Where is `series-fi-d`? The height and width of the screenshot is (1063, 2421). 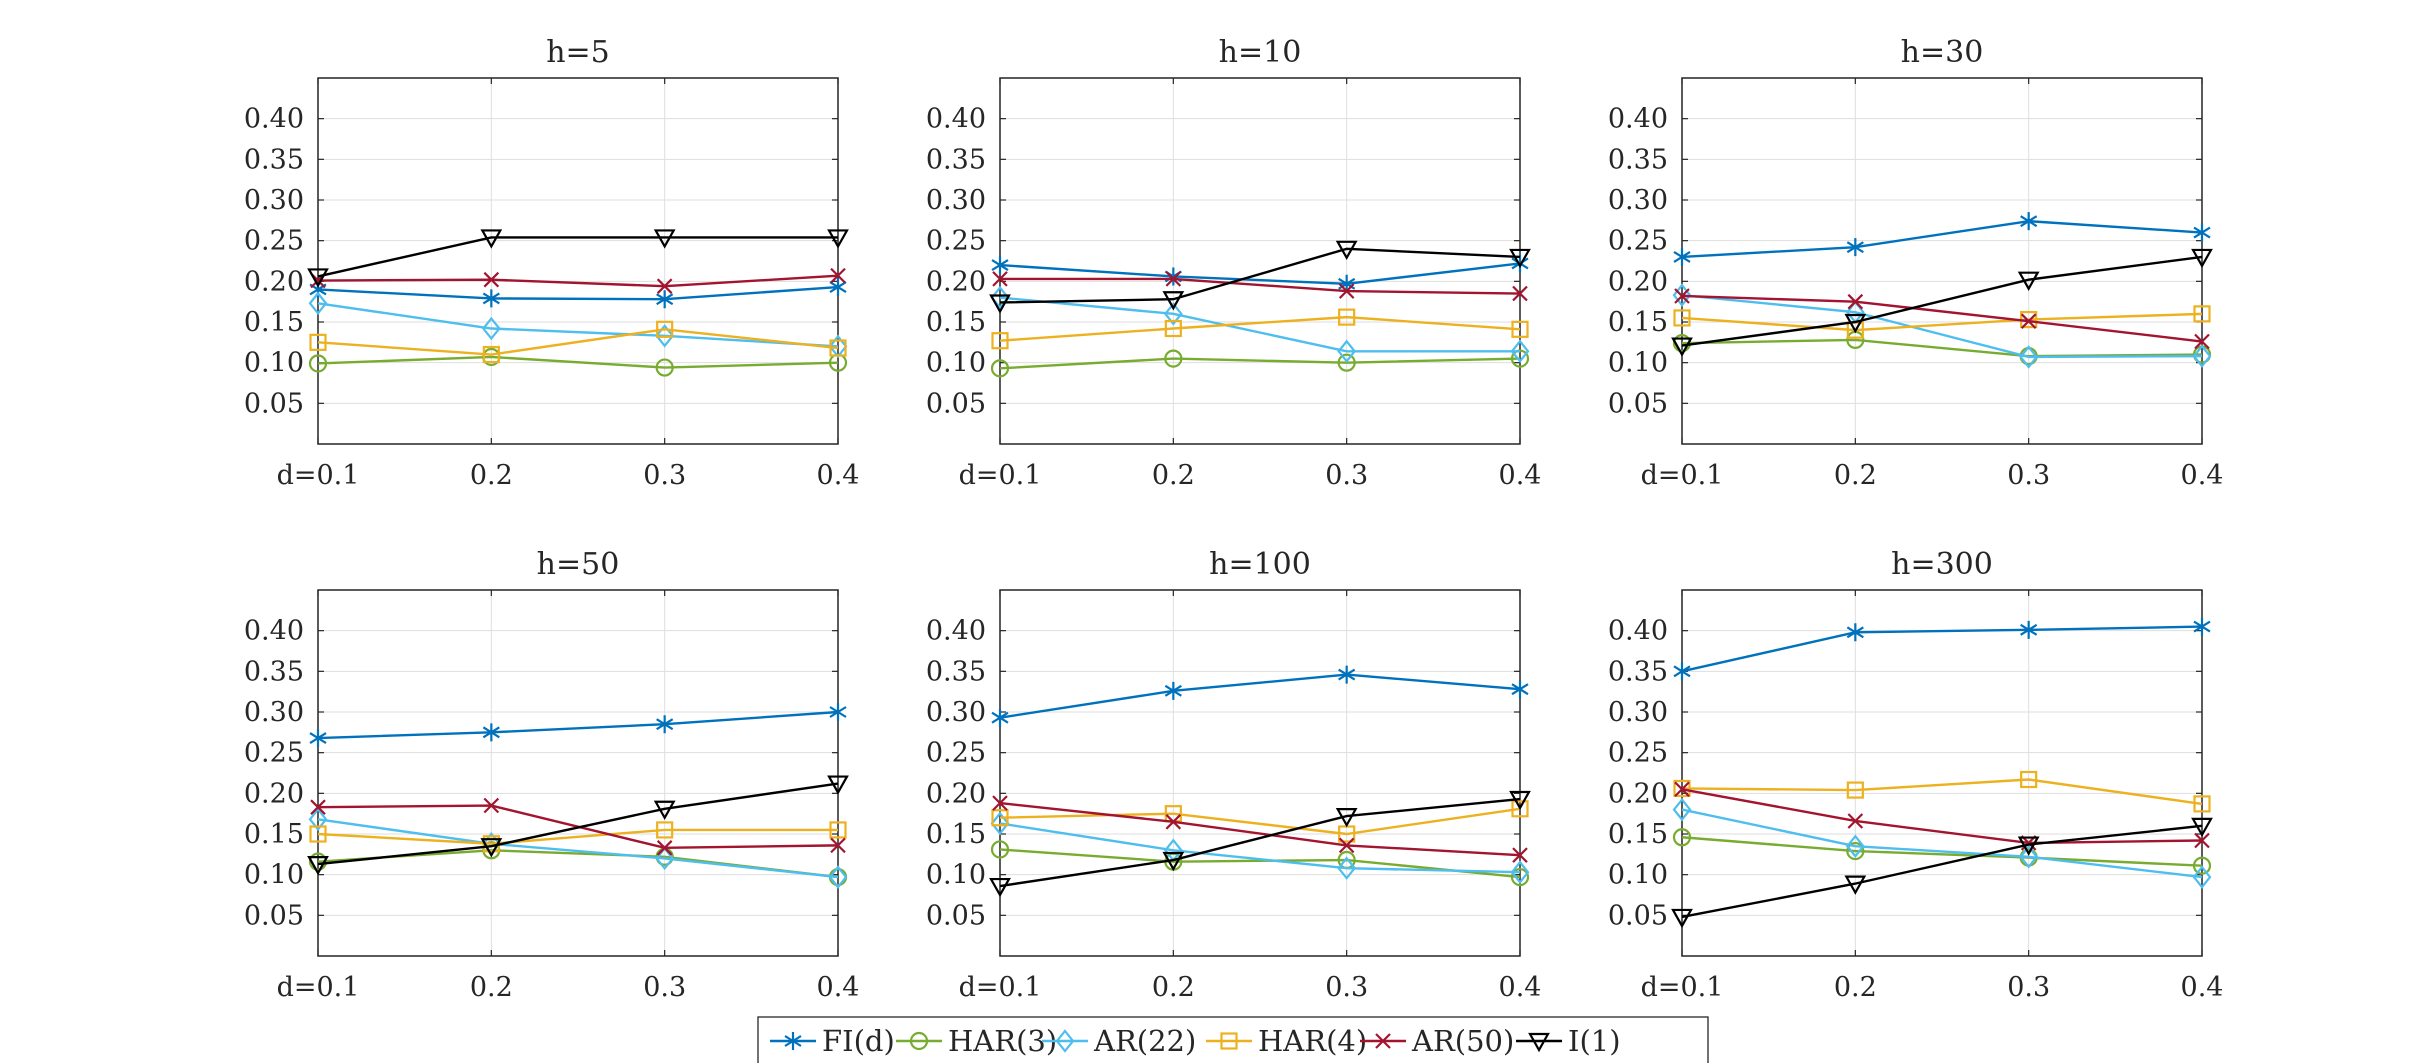 series-fi-d is located at coordinates (578, 725).